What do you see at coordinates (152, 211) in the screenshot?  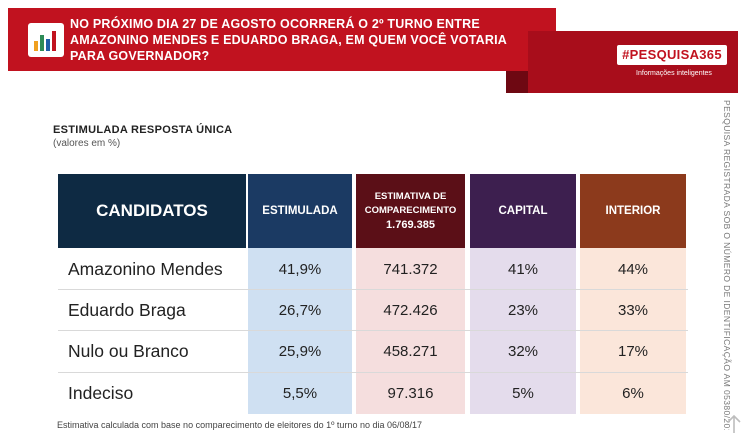 I see `header-candidates: CANDIDATOS` at bounding box center [152, 211].